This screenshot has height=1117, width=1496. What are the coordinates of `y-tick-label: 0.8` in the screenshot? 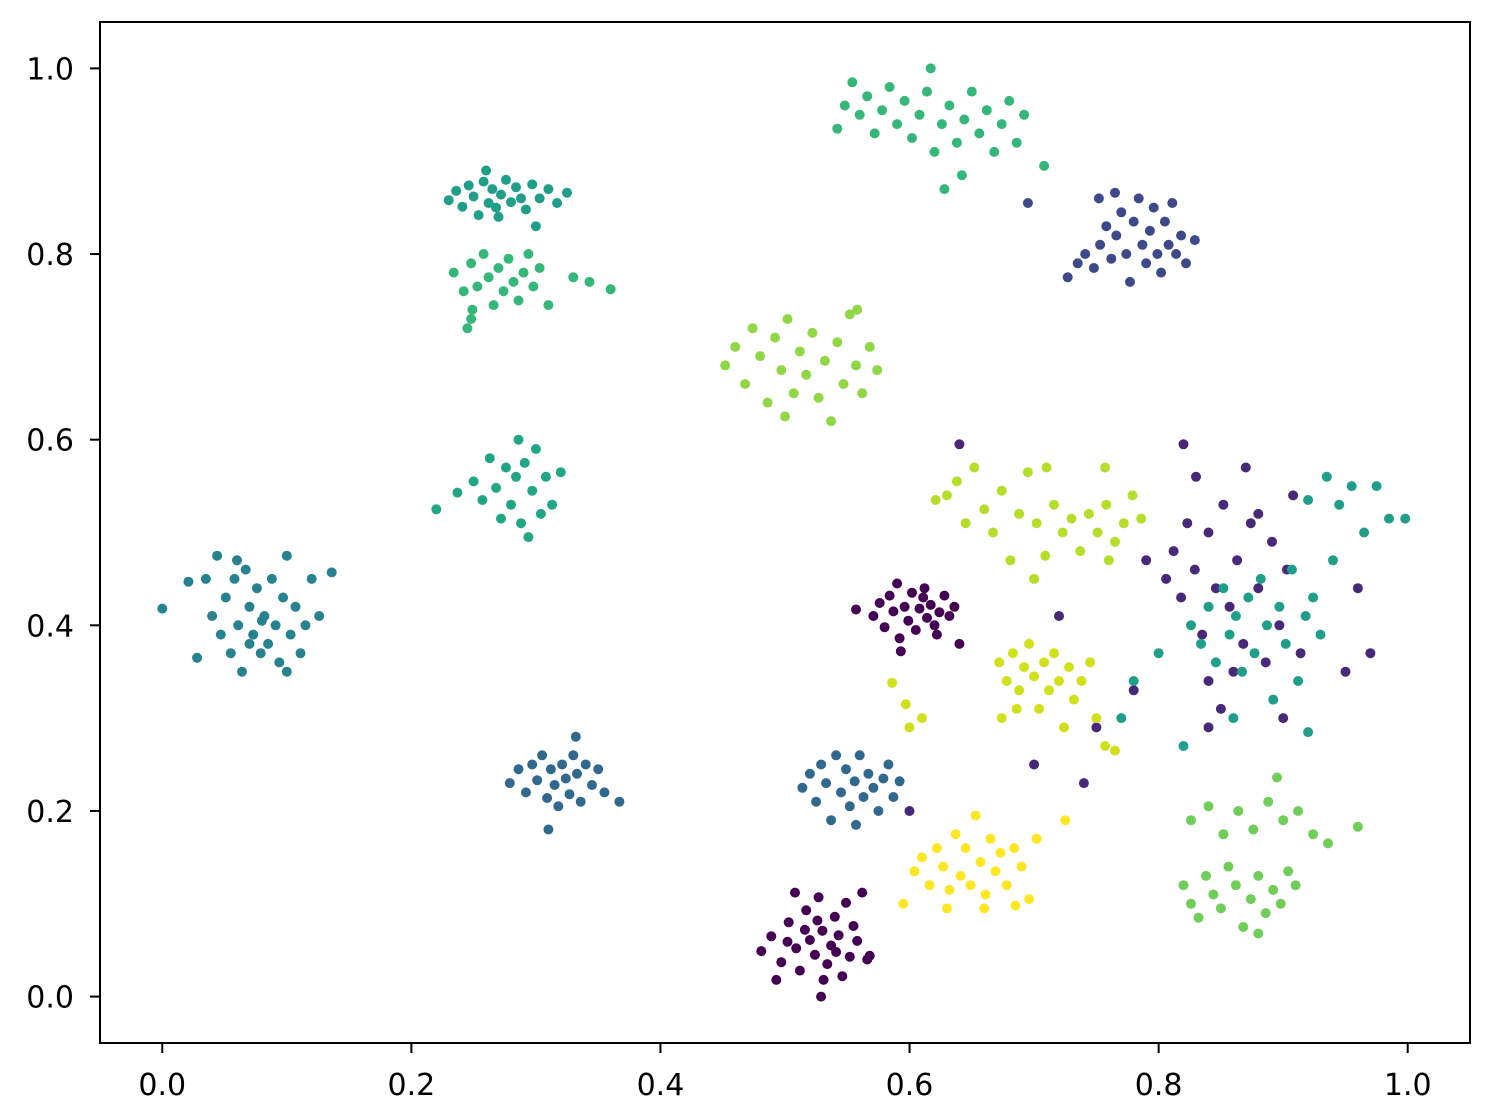 It's located at (50, 255).